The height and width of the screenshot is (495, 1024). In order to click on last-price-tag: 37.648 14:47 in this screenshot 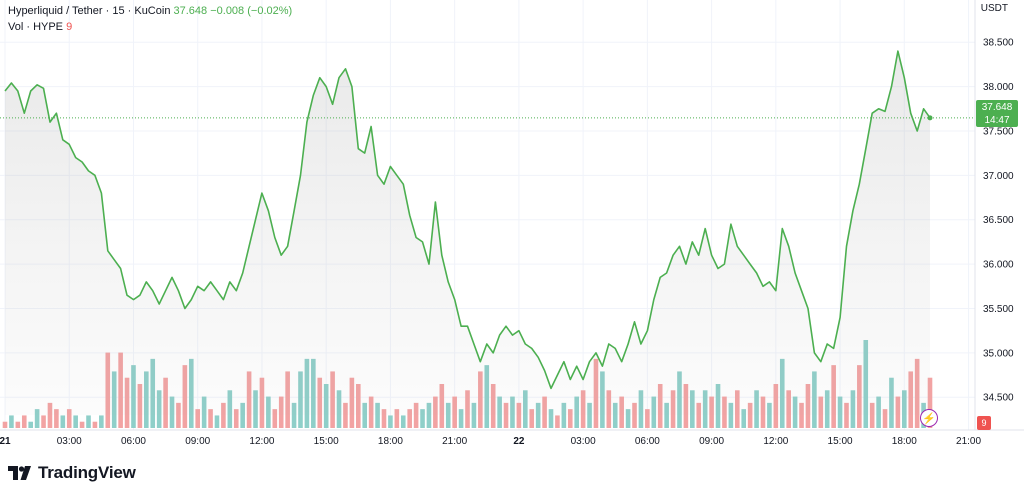, I will do `click(997, 113)`.